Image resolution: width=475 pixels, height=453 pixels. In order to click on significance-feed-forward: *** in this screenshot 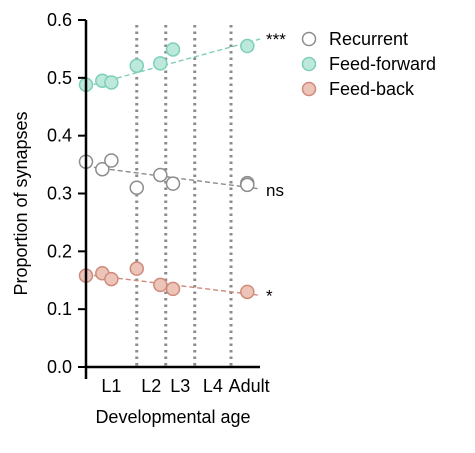, I will do `click(276, 39)`.